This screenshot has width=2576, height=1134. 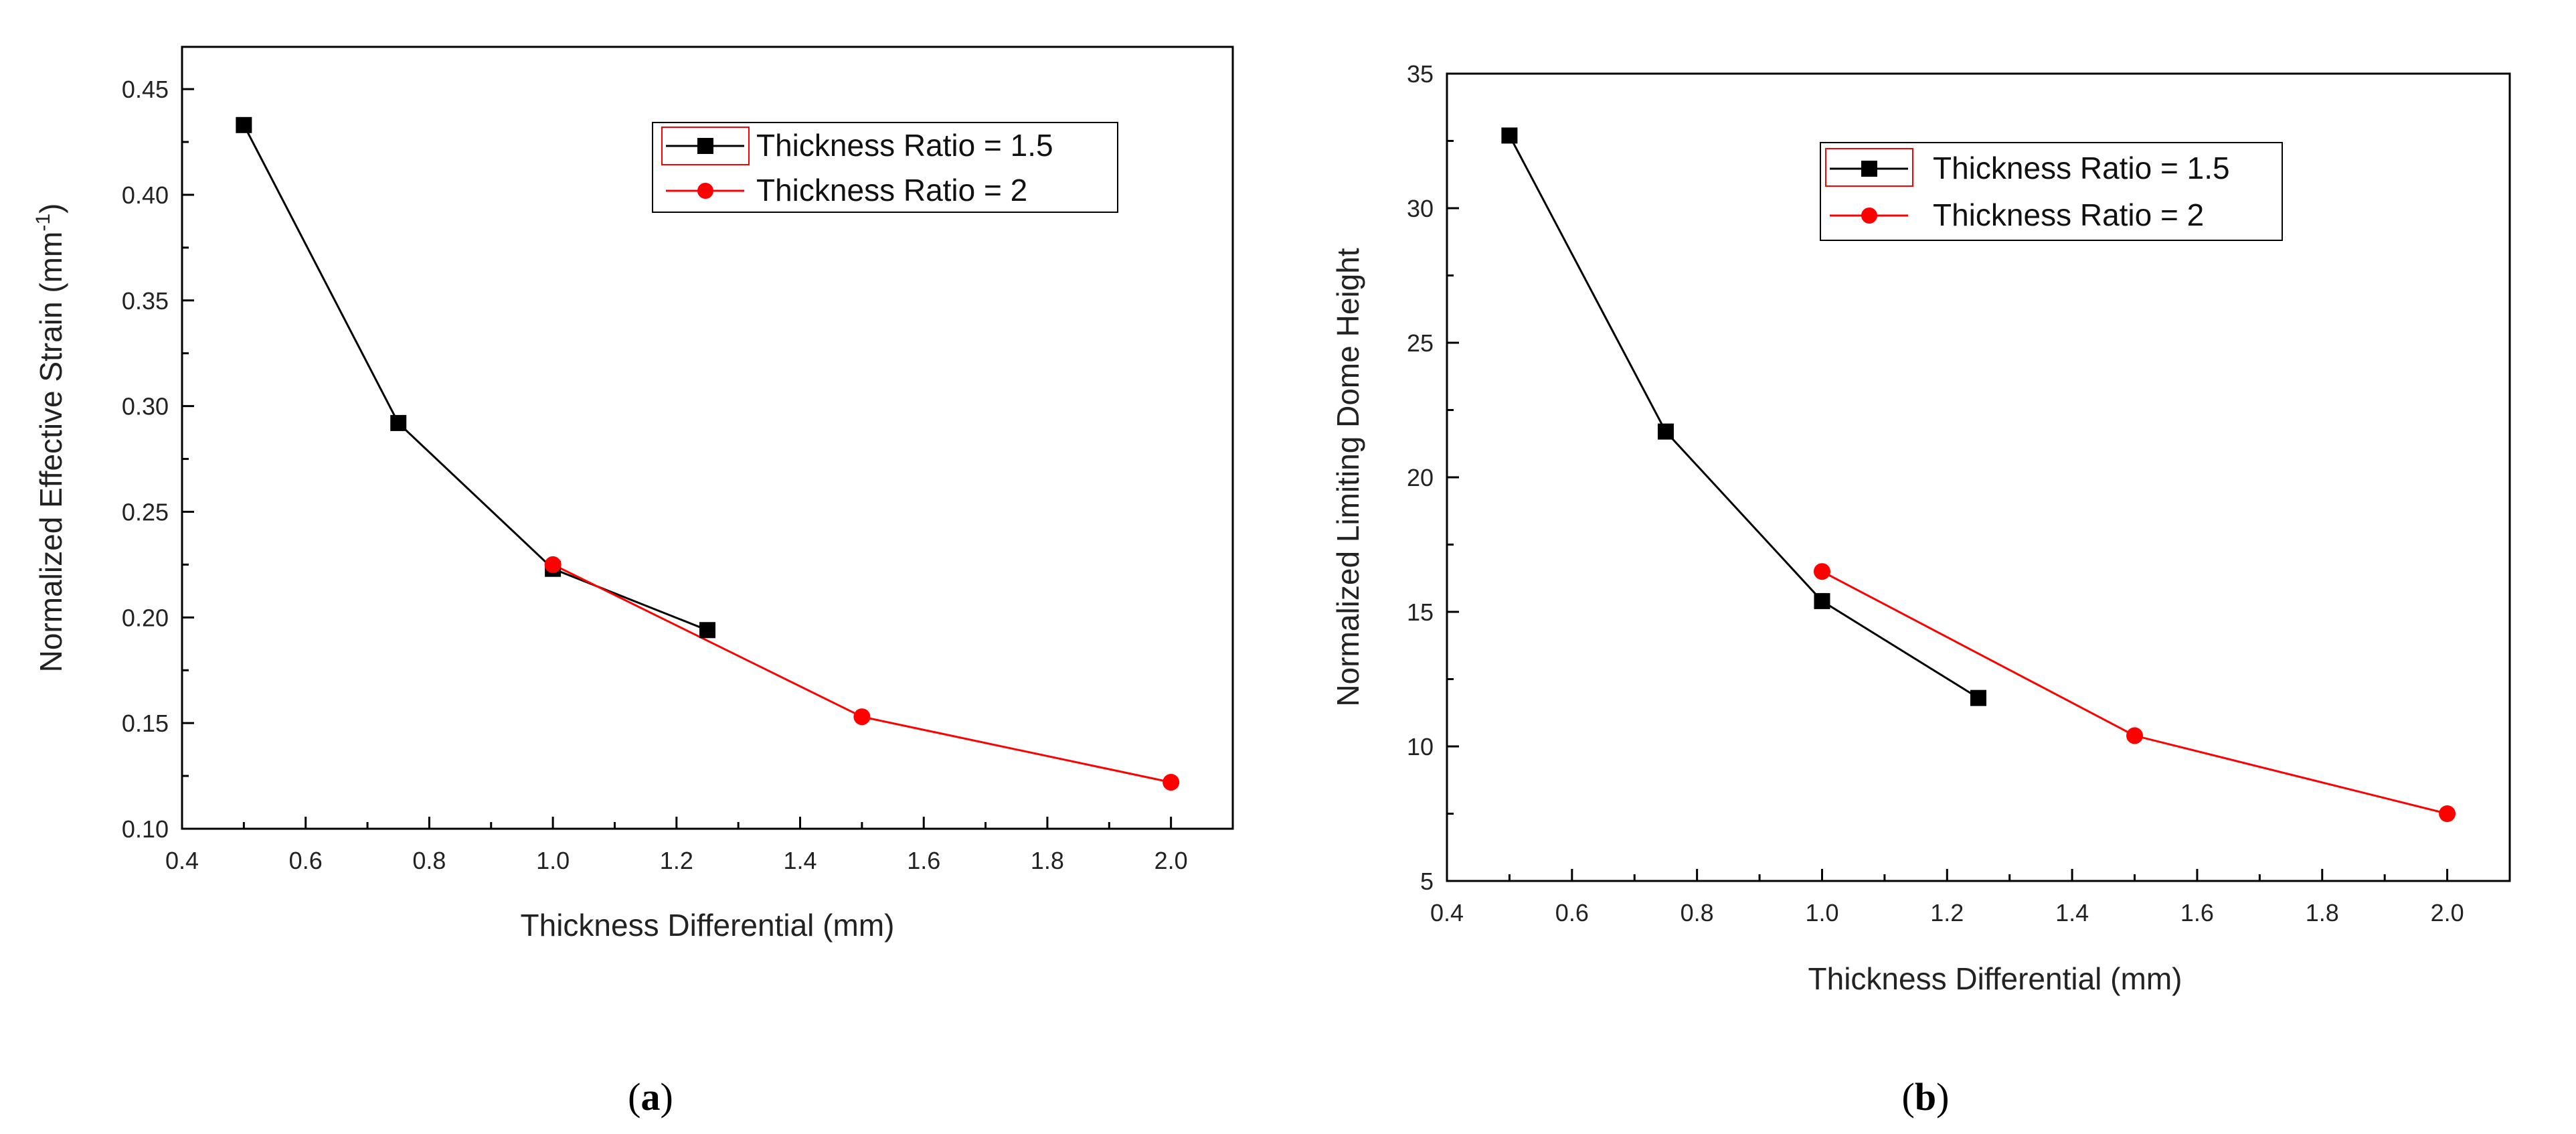 What do you see at coordinates (50, 438) in the screenshot?
I see `y-axis-label: Normalized Effective Strain (mm-1)` at bounding box center [50, 438].